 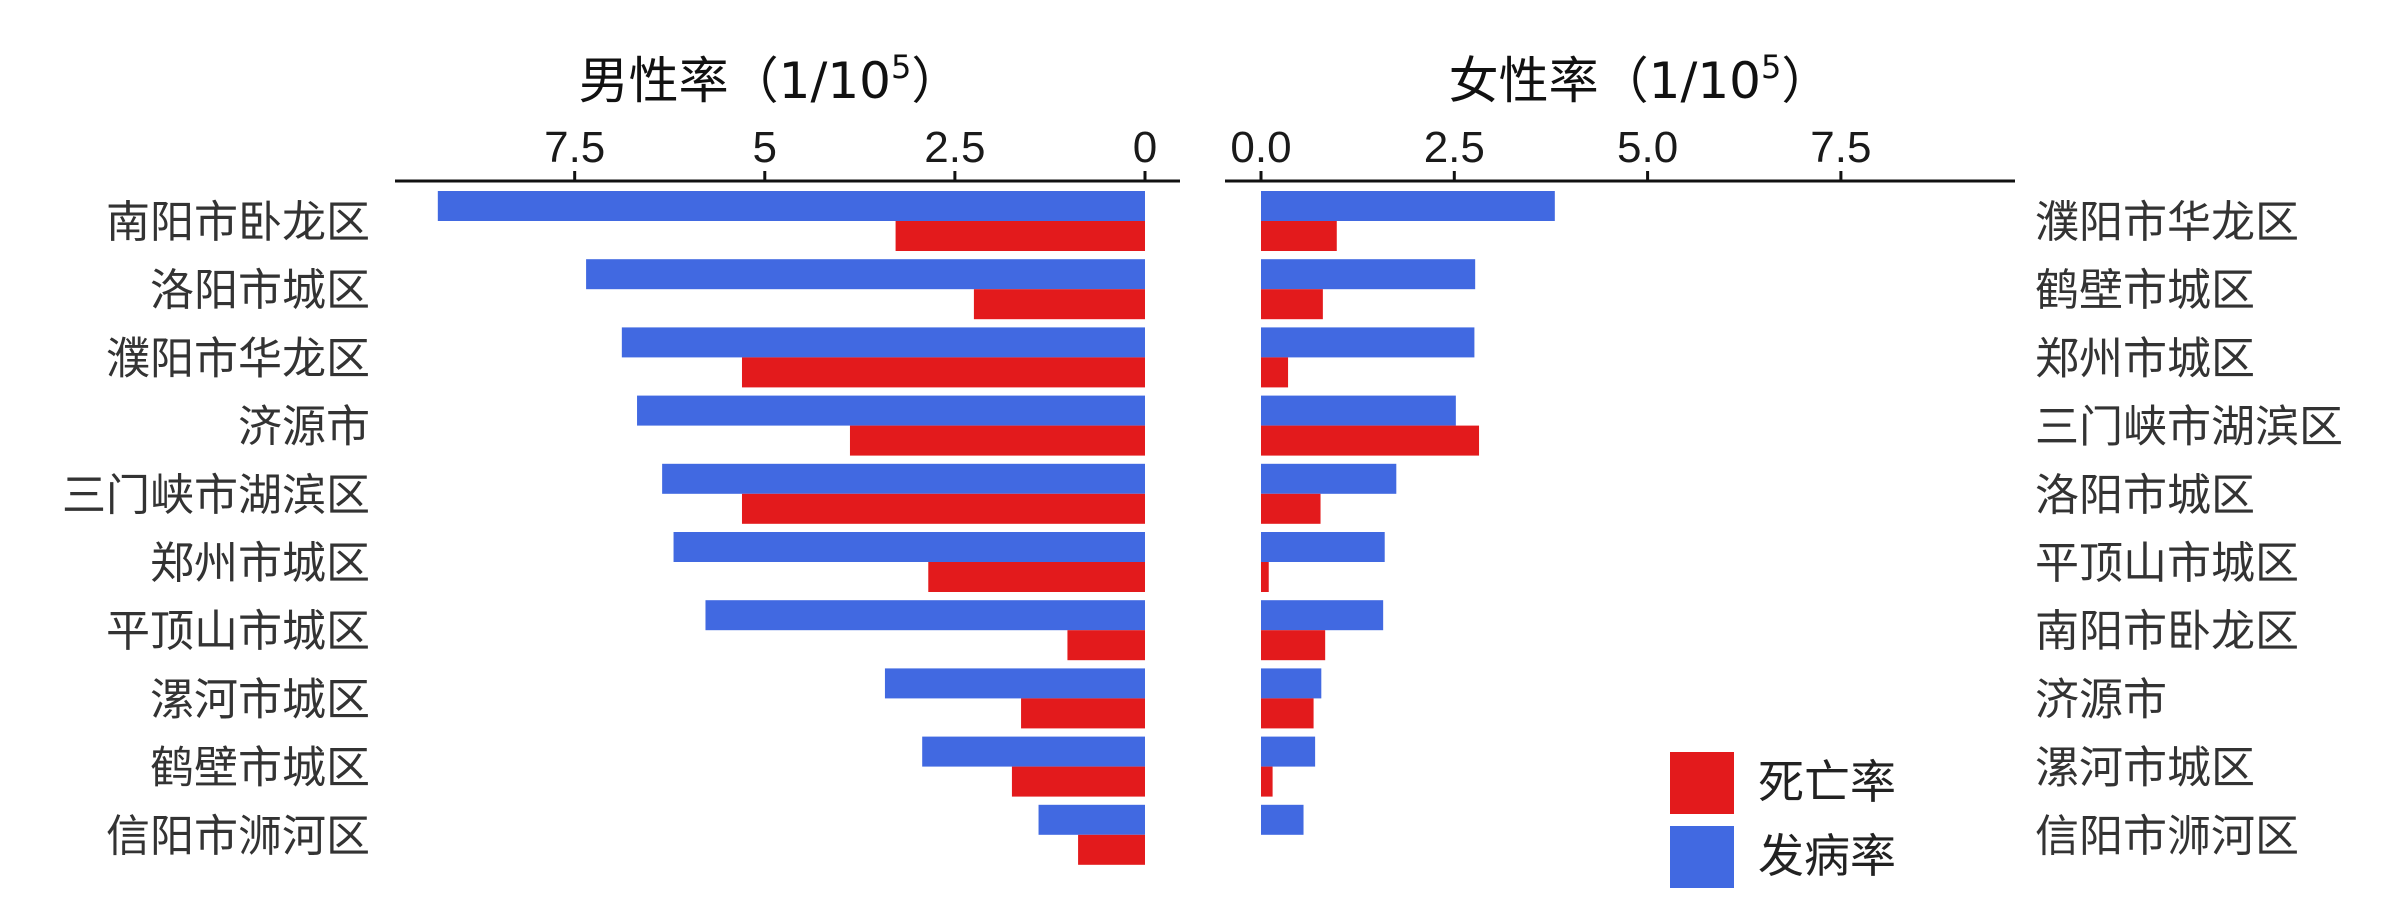 I want to click on male-category-label: 漯河市城区, so click(x=260, y=699).